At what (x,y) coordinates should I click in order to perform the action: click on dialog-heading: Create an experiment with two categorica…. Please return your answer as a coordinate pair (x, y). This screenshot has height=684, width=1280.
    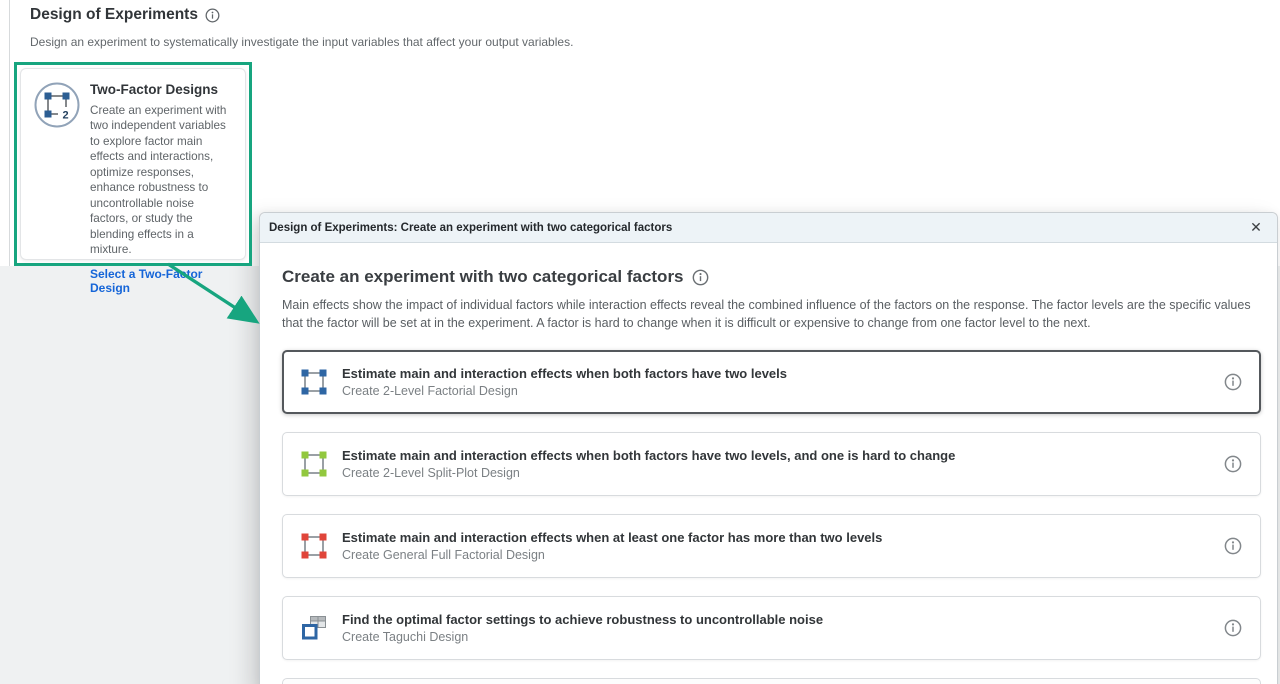
    Looking at the image, I should click on (483, 276).